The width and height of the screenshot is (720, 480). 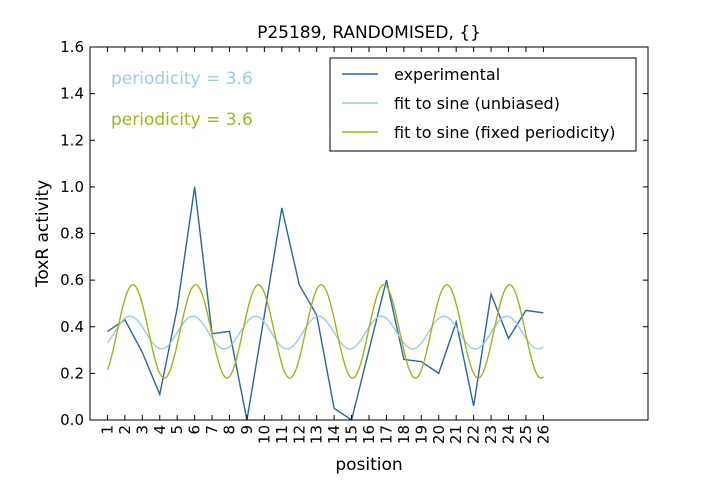 What do you see at coordinates (386, 434) in the screenshot?
I see `x-tick-label: 17` at bounding box center [386, 434].